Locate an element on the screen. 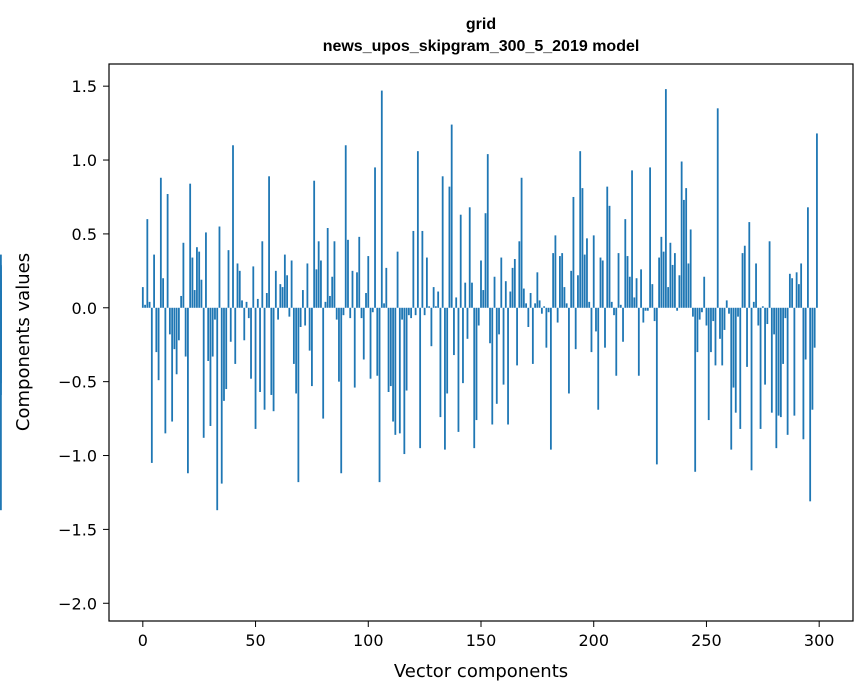 This screenshot has height=696, width=867. x-tick-label: 250 is located at coordinates (706, 640).